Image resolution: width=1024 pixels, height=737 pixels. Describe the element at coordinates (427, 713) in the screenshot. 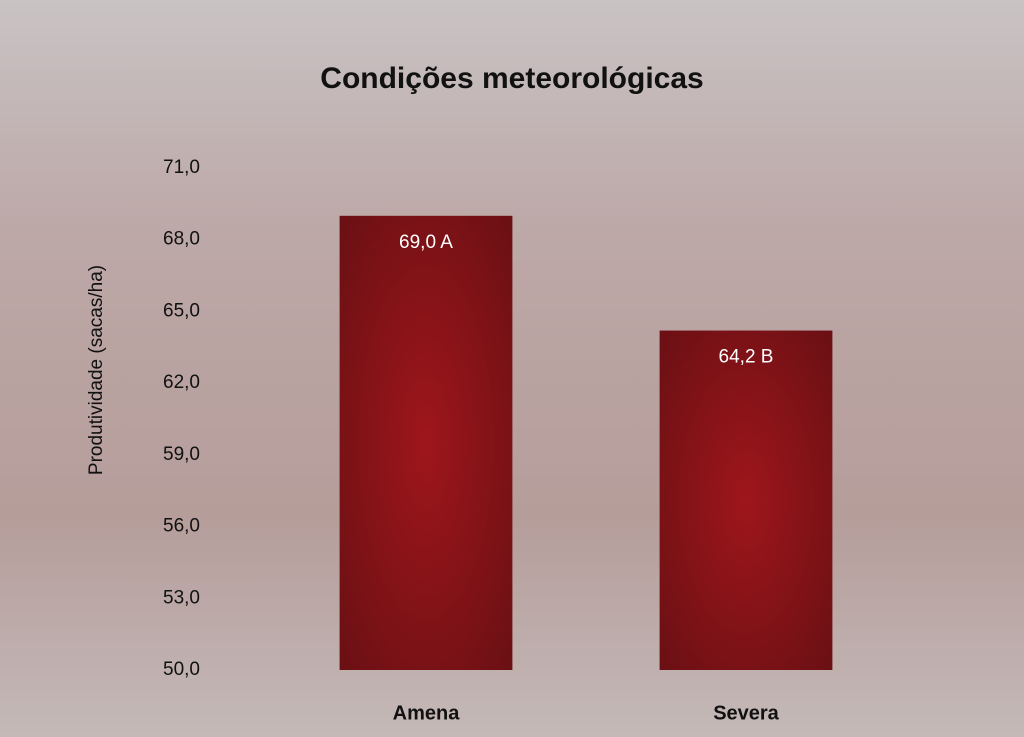

I see `x-tick-label: Amena` at that location.